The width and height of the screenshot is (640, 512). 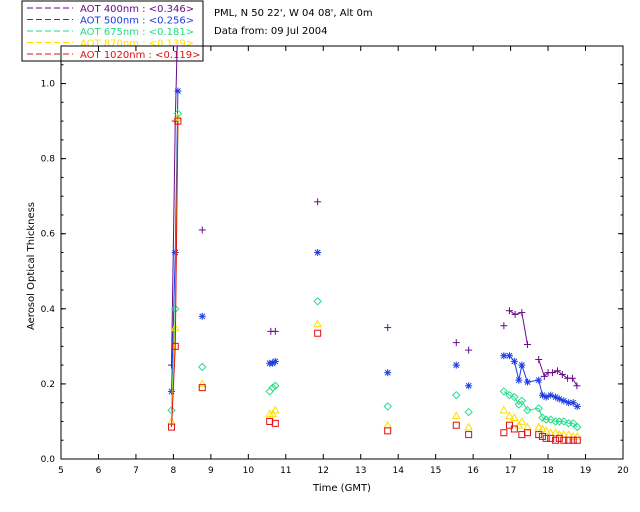 I want to click on legend-label: AOT 400nm : <0.346>, so click(x=137, y=9).